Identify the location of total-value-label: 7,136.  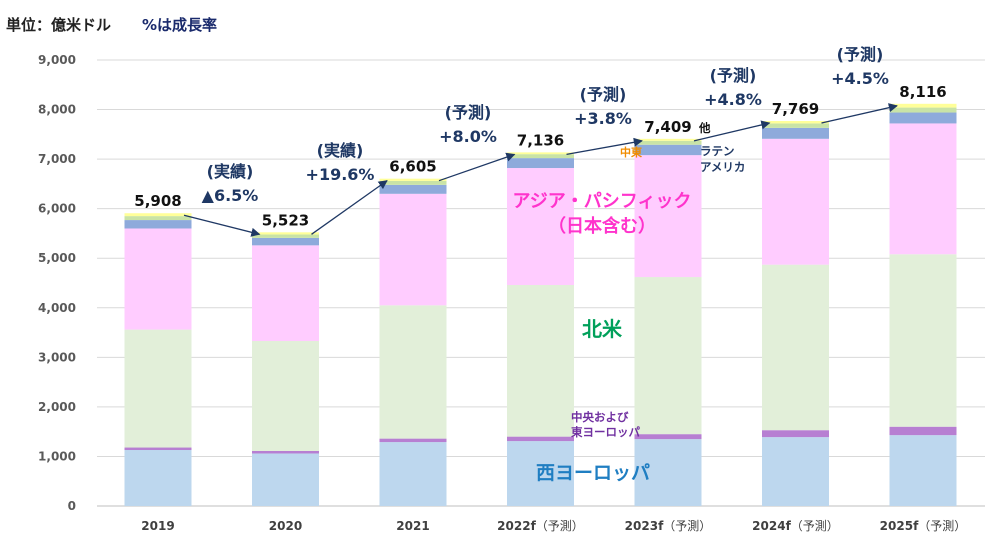
(540, 140).